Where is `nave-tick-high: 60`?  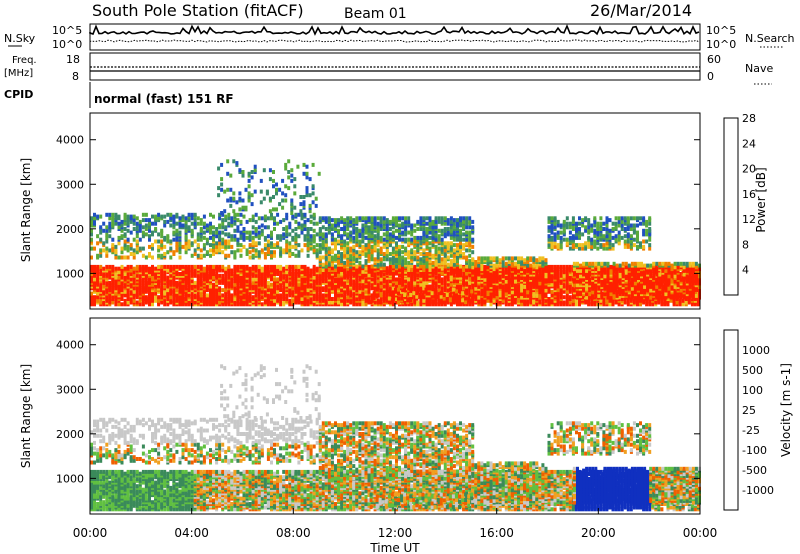 nave-tick-high: 60 is located at coordinates (714, 59).